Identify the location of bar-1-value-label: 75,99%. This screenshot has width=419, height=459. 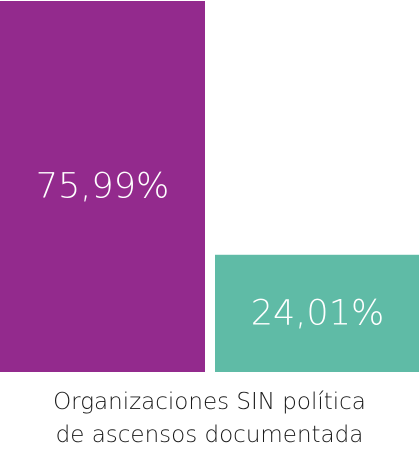
(102, 187).